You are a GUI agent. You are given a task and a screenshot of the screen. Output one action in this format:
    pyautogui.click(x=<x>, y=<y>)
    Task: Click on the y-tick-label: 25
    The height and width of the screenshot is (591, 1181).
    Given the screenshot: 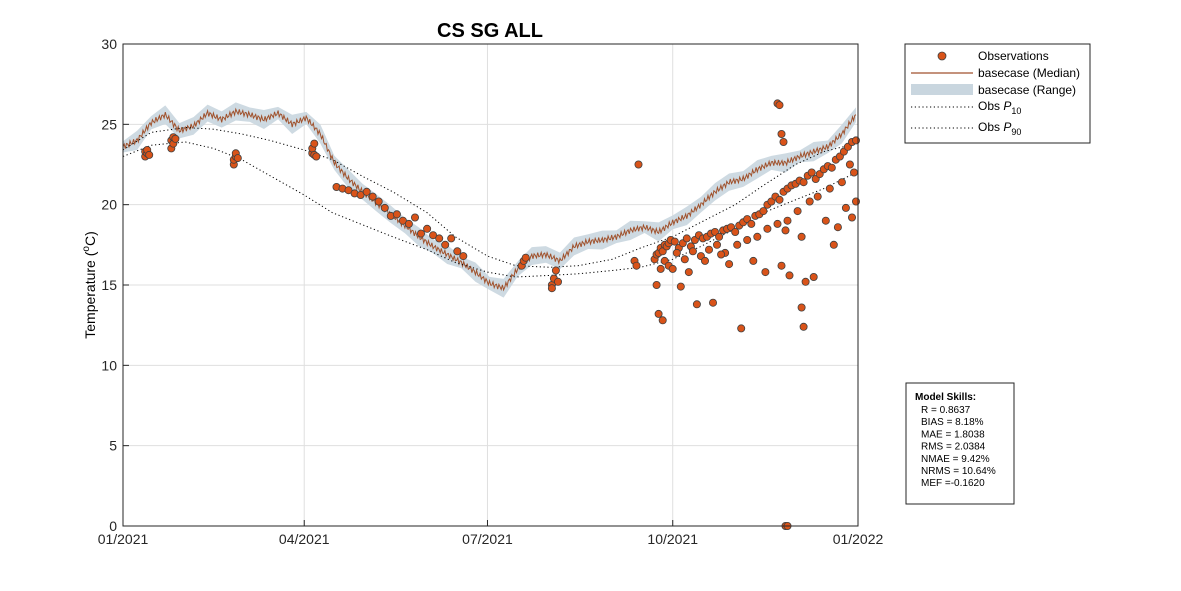 What is the action you would take?
    pyautogui.click(x=109, y=124)
    